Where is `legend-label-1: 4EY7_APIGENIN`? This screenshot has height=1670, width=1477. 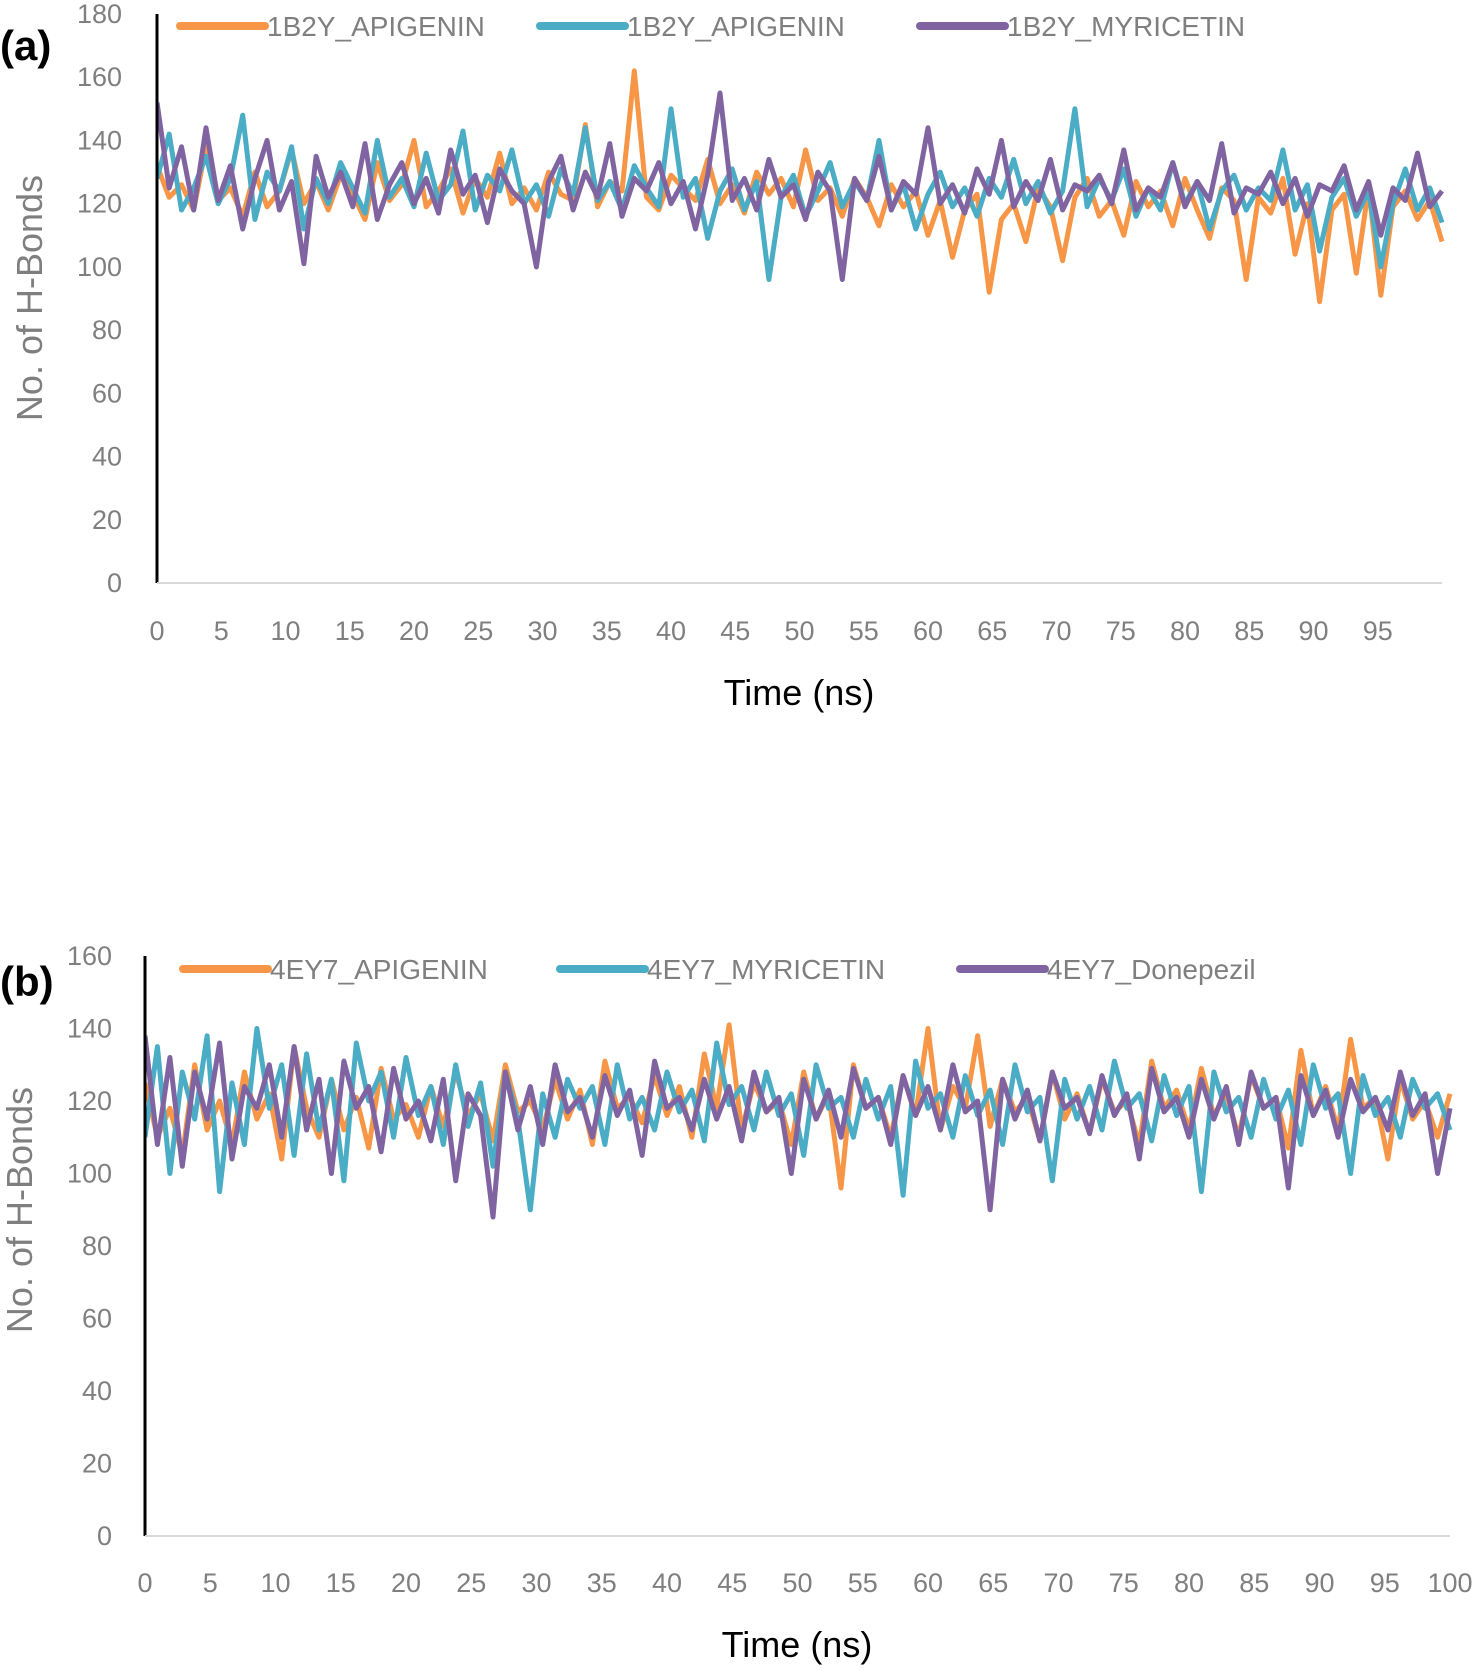
legend-label-1: 4EY7_APIGENIN is located at coordinates (379, 969).